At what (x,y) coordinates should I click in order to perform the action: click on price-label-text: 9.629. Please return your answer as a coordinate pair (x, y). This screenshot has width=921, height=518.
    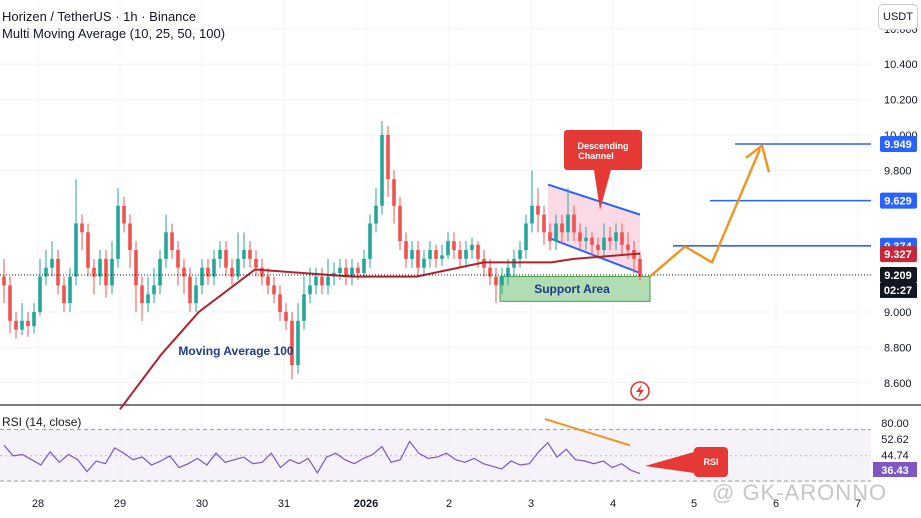
    Looking at the image, I should click on (898, 202).